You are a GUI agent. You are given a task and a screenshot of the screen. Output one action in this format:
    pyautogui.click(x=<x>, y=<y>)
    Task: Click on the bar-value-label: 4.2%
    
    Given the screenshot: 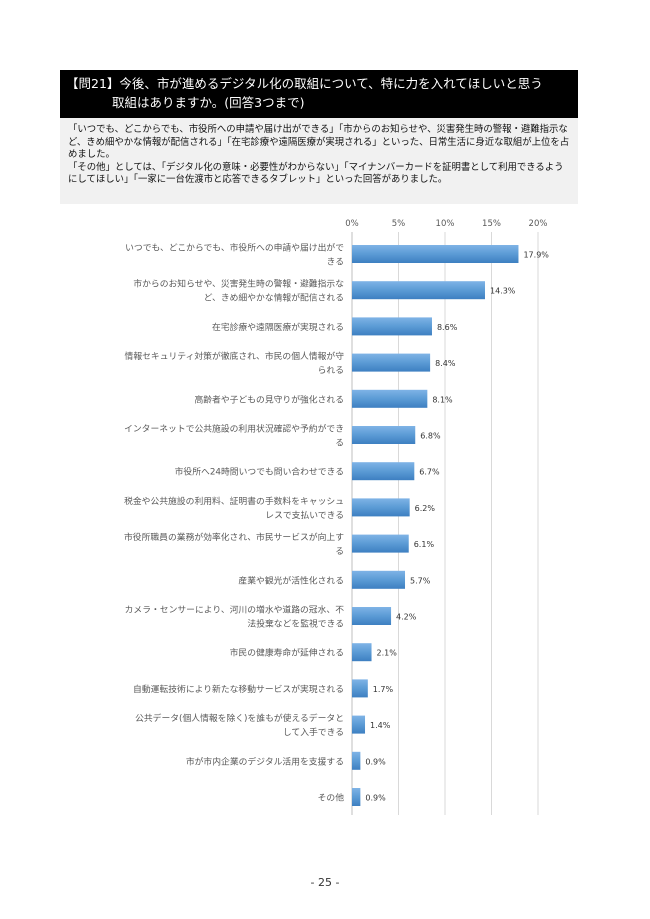 What is the action you would take?
    pyautogui.click(x=406, y=617)
    